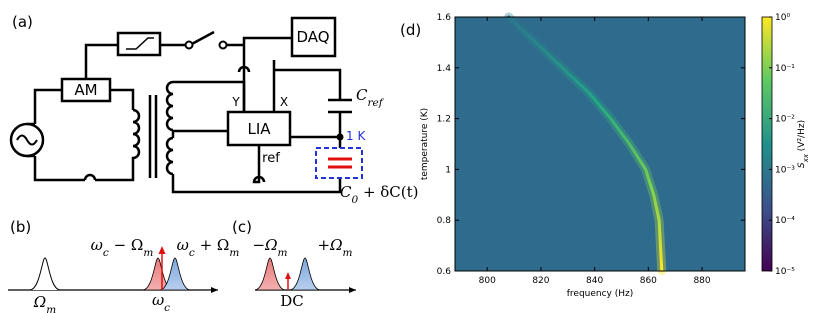 This screenshot has height=313, width=830. I want to click on sideband-label: ωc + Ωm, so click(208, 247).